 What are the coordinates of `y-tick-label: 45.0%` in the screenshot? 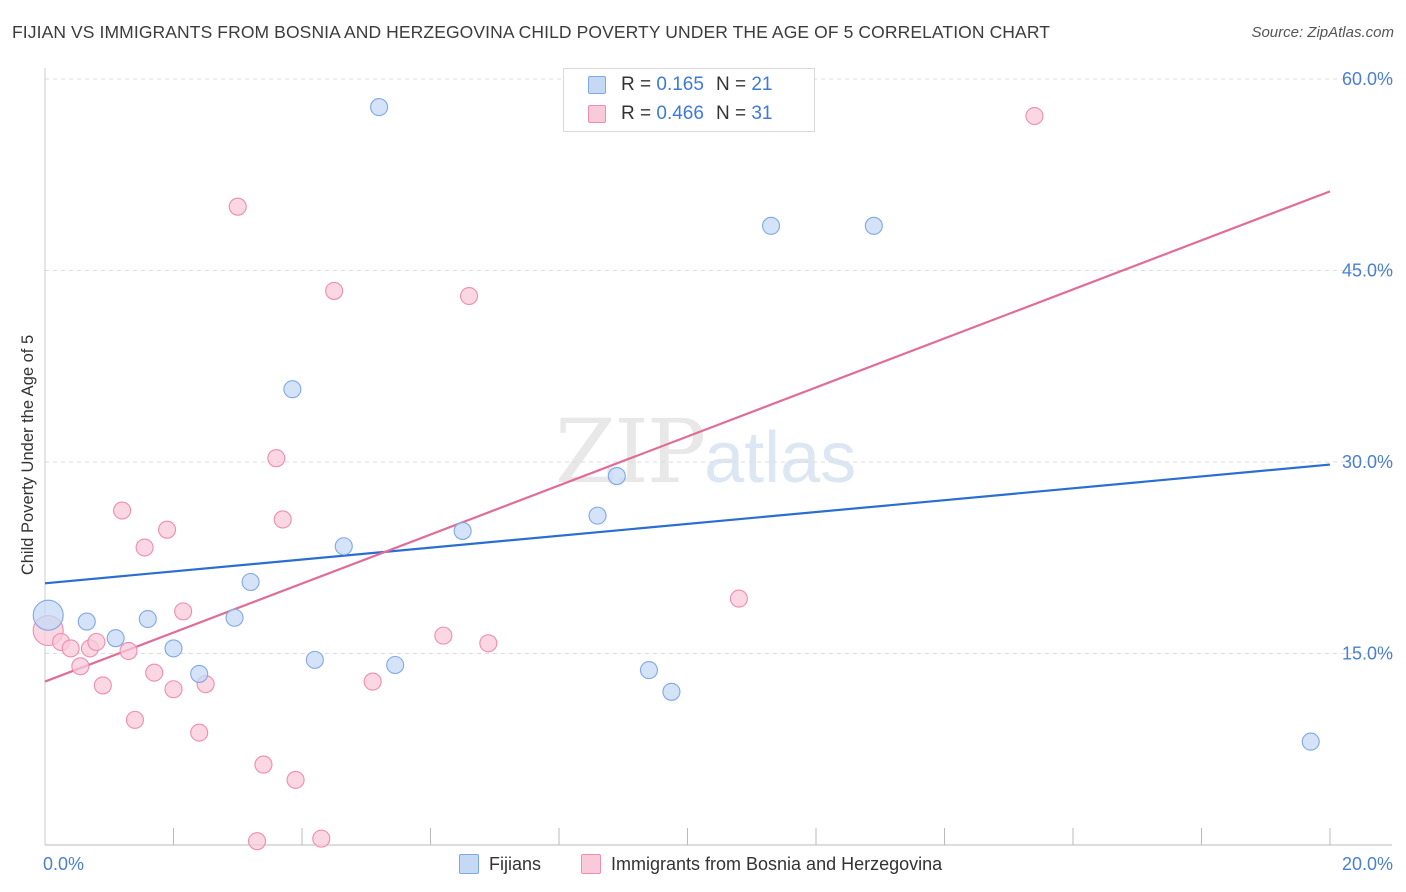 It's located at (1367, 271).